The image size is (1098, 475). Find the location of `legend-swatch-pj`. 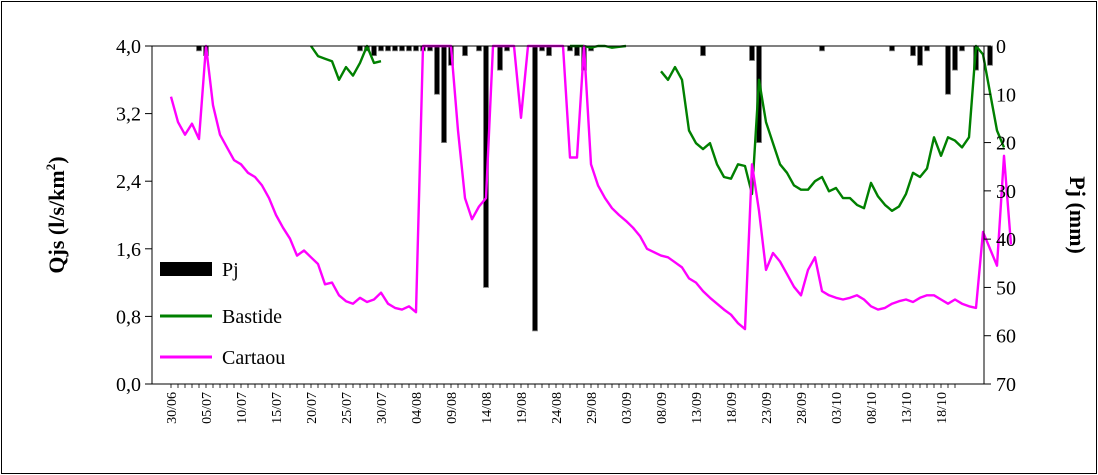

legend-swatch-pj is located at coordinates (186, 269).